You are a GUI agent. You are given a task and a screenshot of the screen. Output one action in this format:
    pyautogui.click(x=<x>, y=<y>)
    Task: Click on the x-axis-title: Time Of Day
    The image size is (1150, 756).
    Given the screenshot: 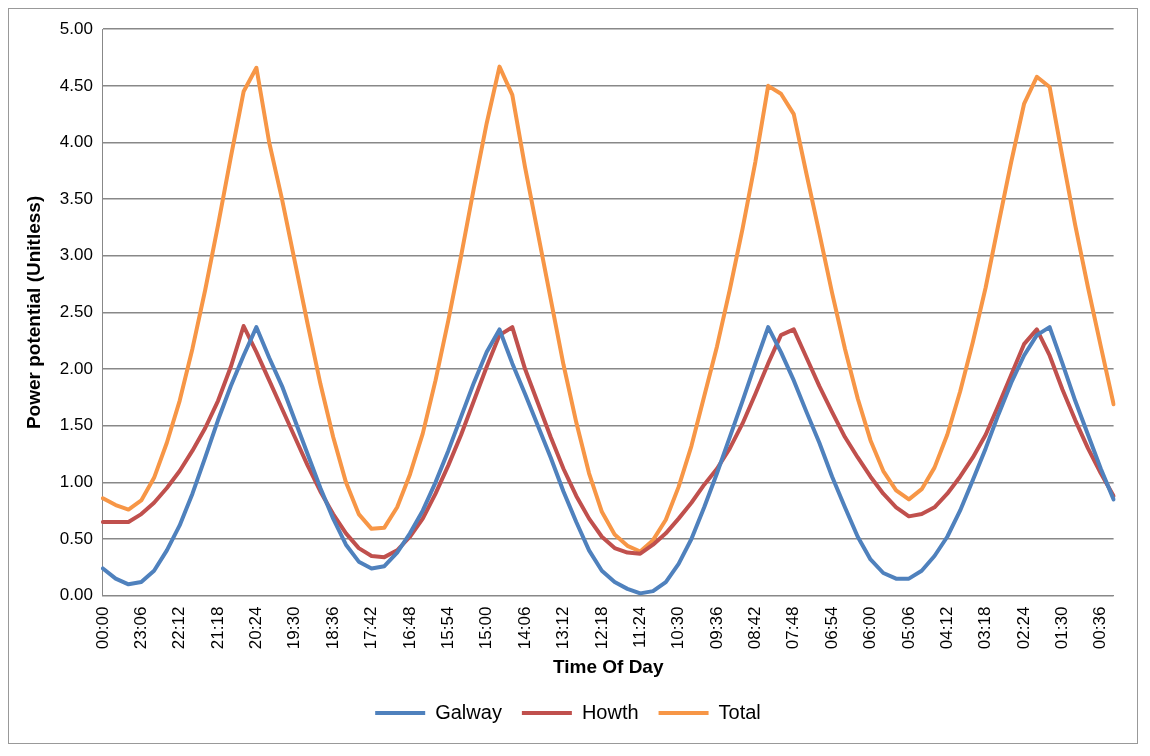 What is the action you would take?
    pyautogui.click(x=608, y=666)
    